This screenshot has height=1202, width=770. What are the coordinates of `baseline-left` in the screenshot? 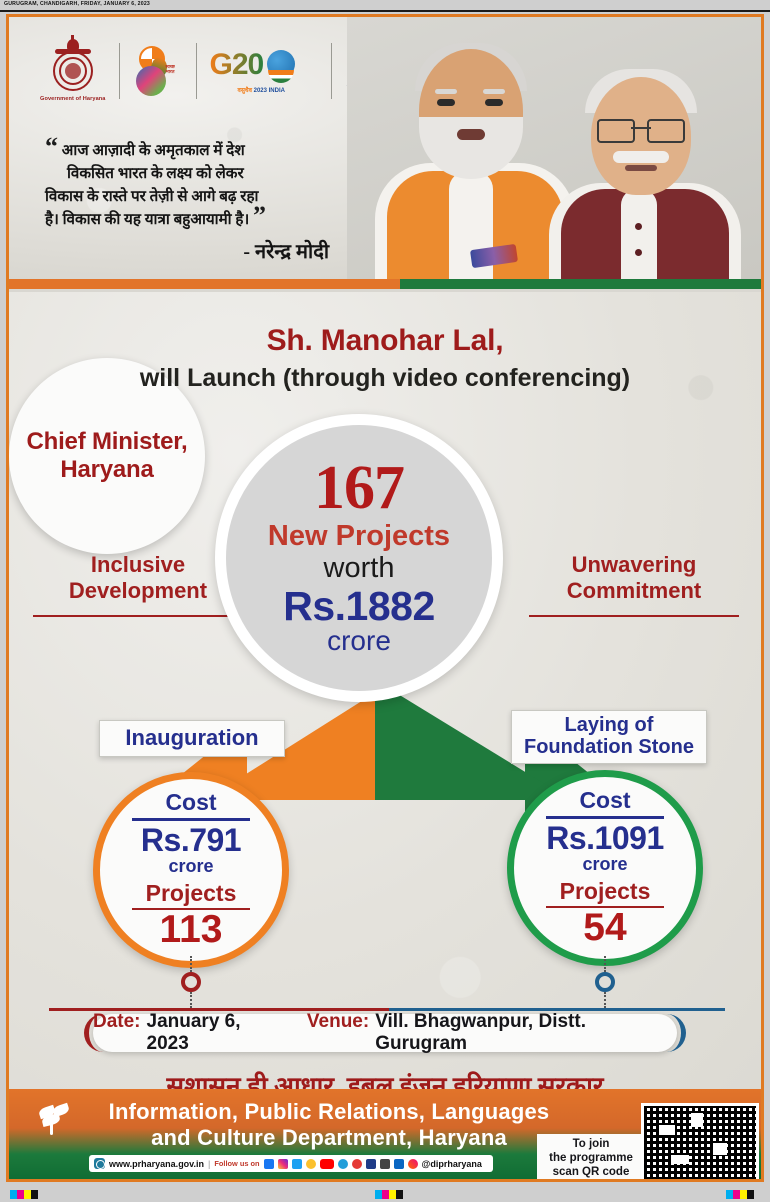 It's located at (219, 1009).